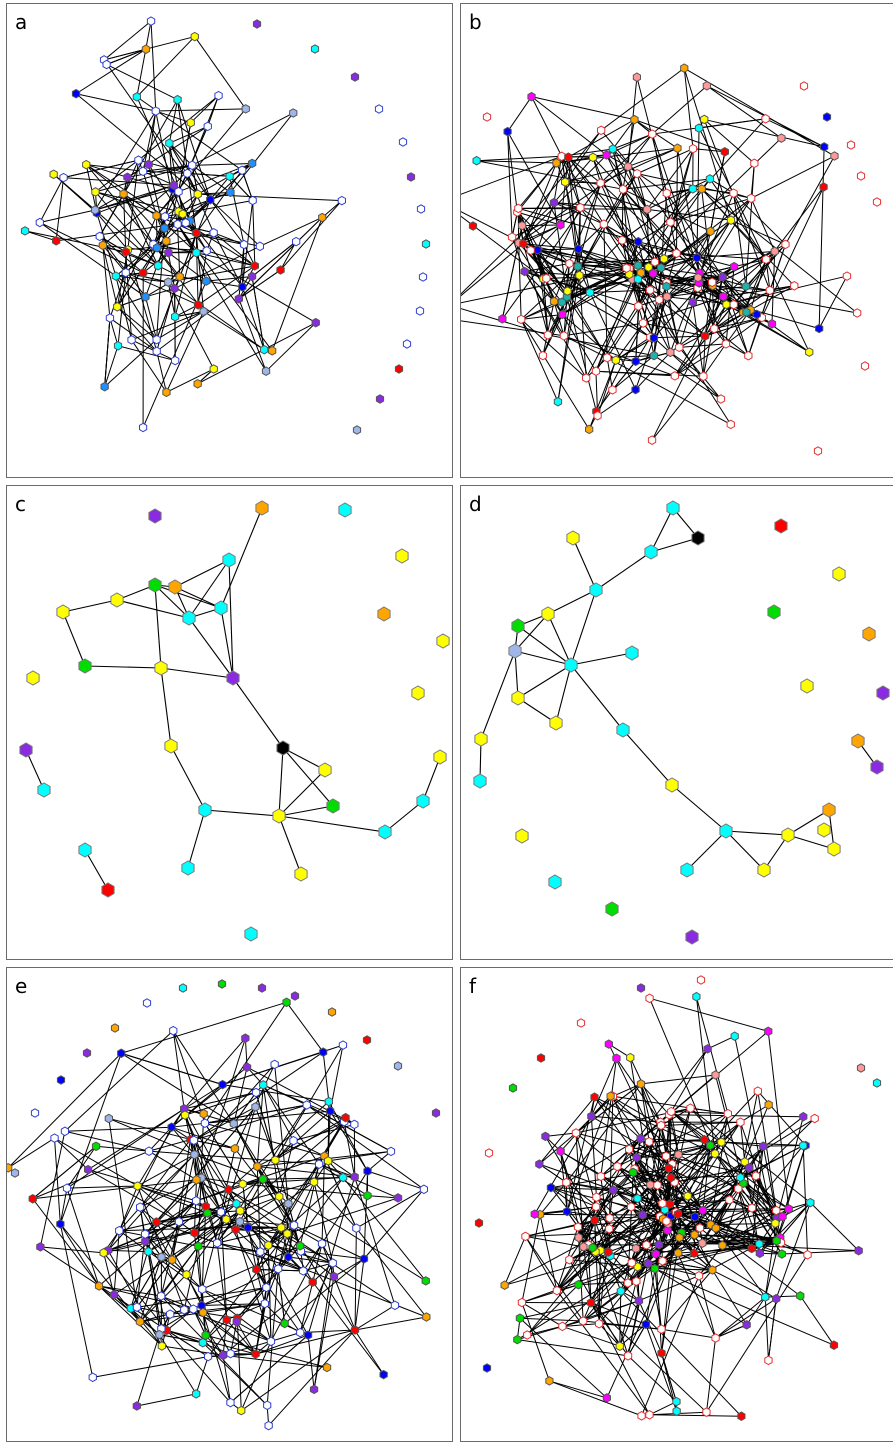 This screenshot has width=893, height=1442. What do you see at coordinates (20, 504) in the screenshot?
I see `panel-label-c: c` at bounding box center [20, 504].